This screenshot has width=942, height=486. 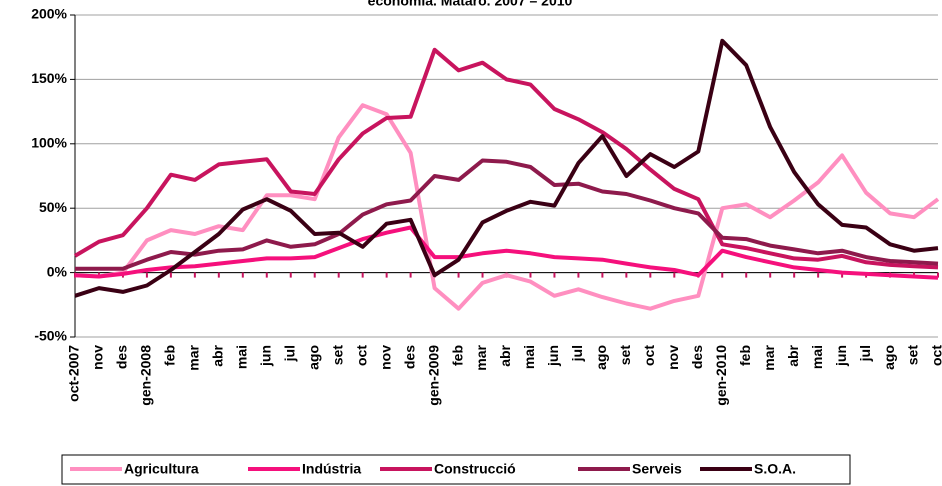 I want to click on y-tick-label: 150%, so click(x=49, y=78).